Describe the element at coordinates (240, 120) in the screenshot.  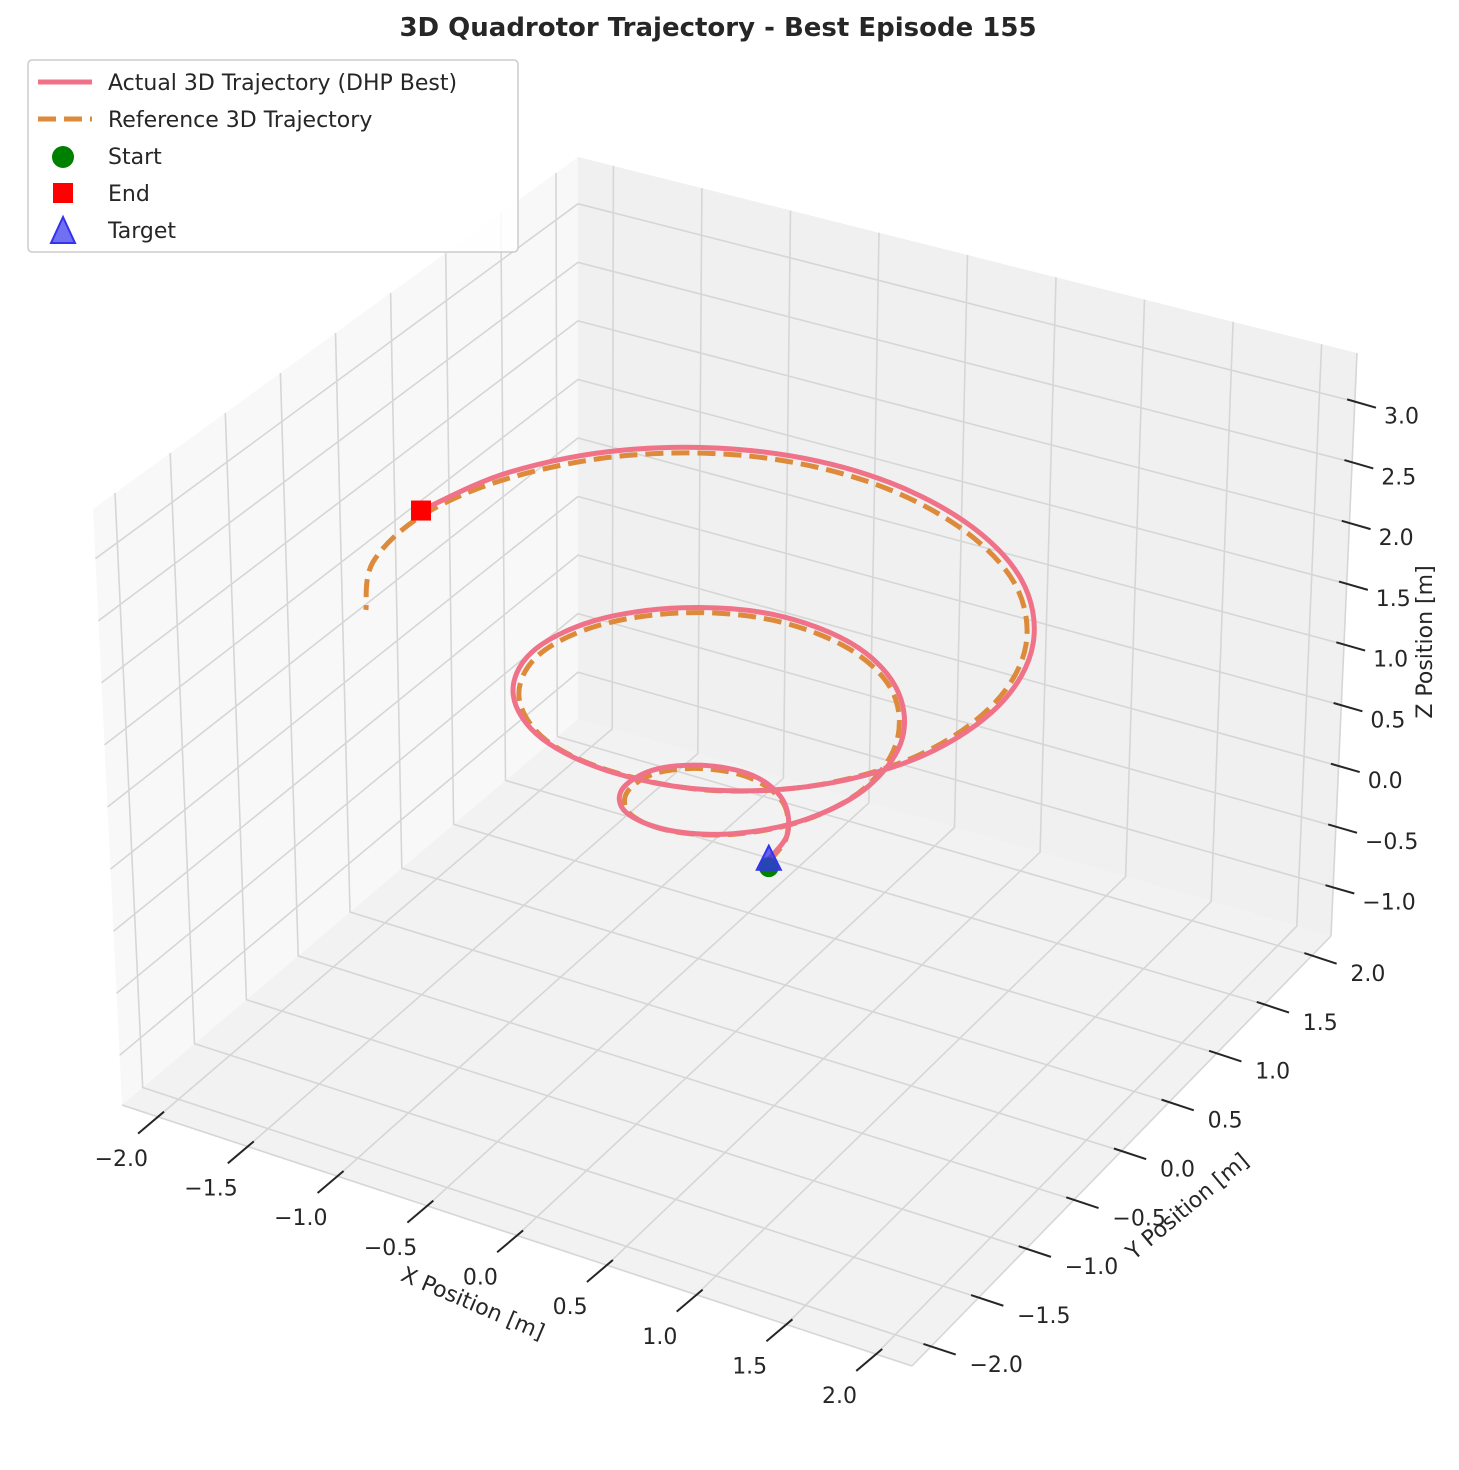
I see `legend-label-reference: Reference 3D Trajectory` at that location.